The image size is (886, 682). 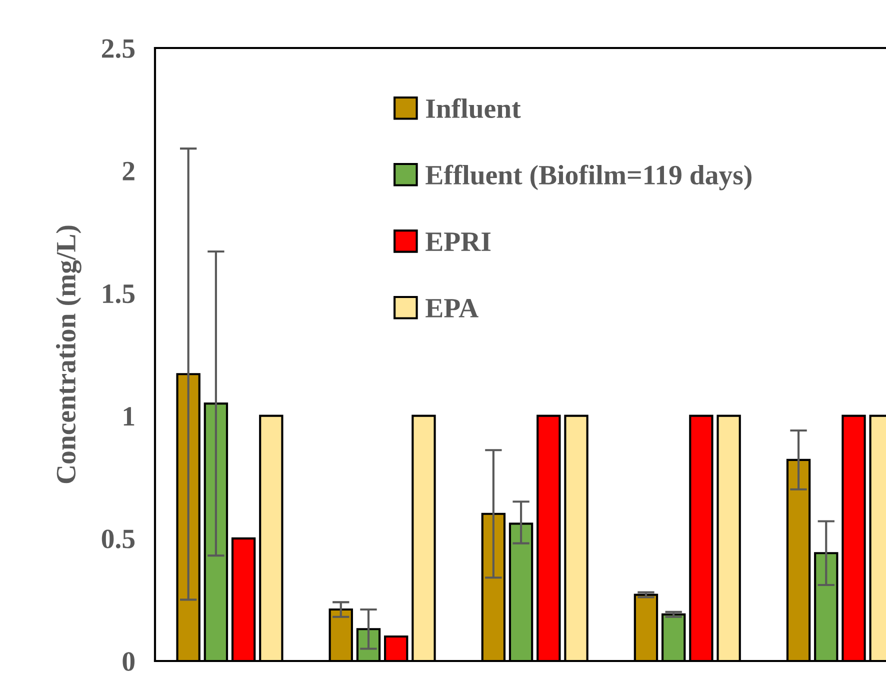 I want to click on y-tick-label: 2.5, so click(x=118, y=48).